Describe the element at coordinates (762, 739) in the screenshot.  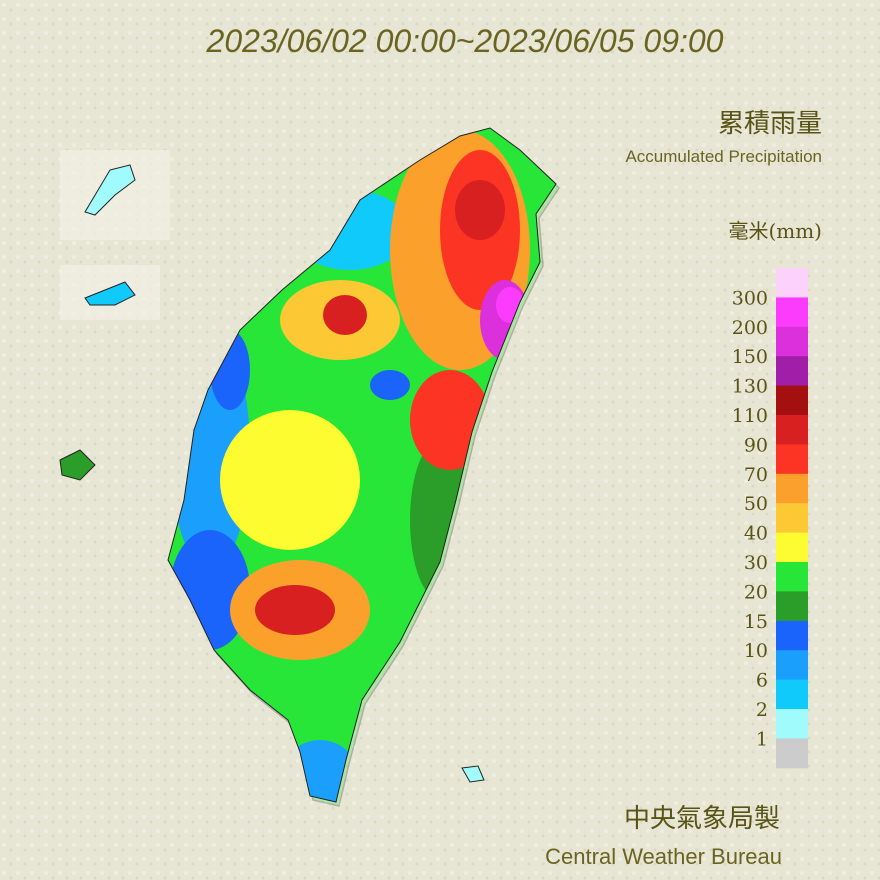
I see `legend-label: 1` at that location.